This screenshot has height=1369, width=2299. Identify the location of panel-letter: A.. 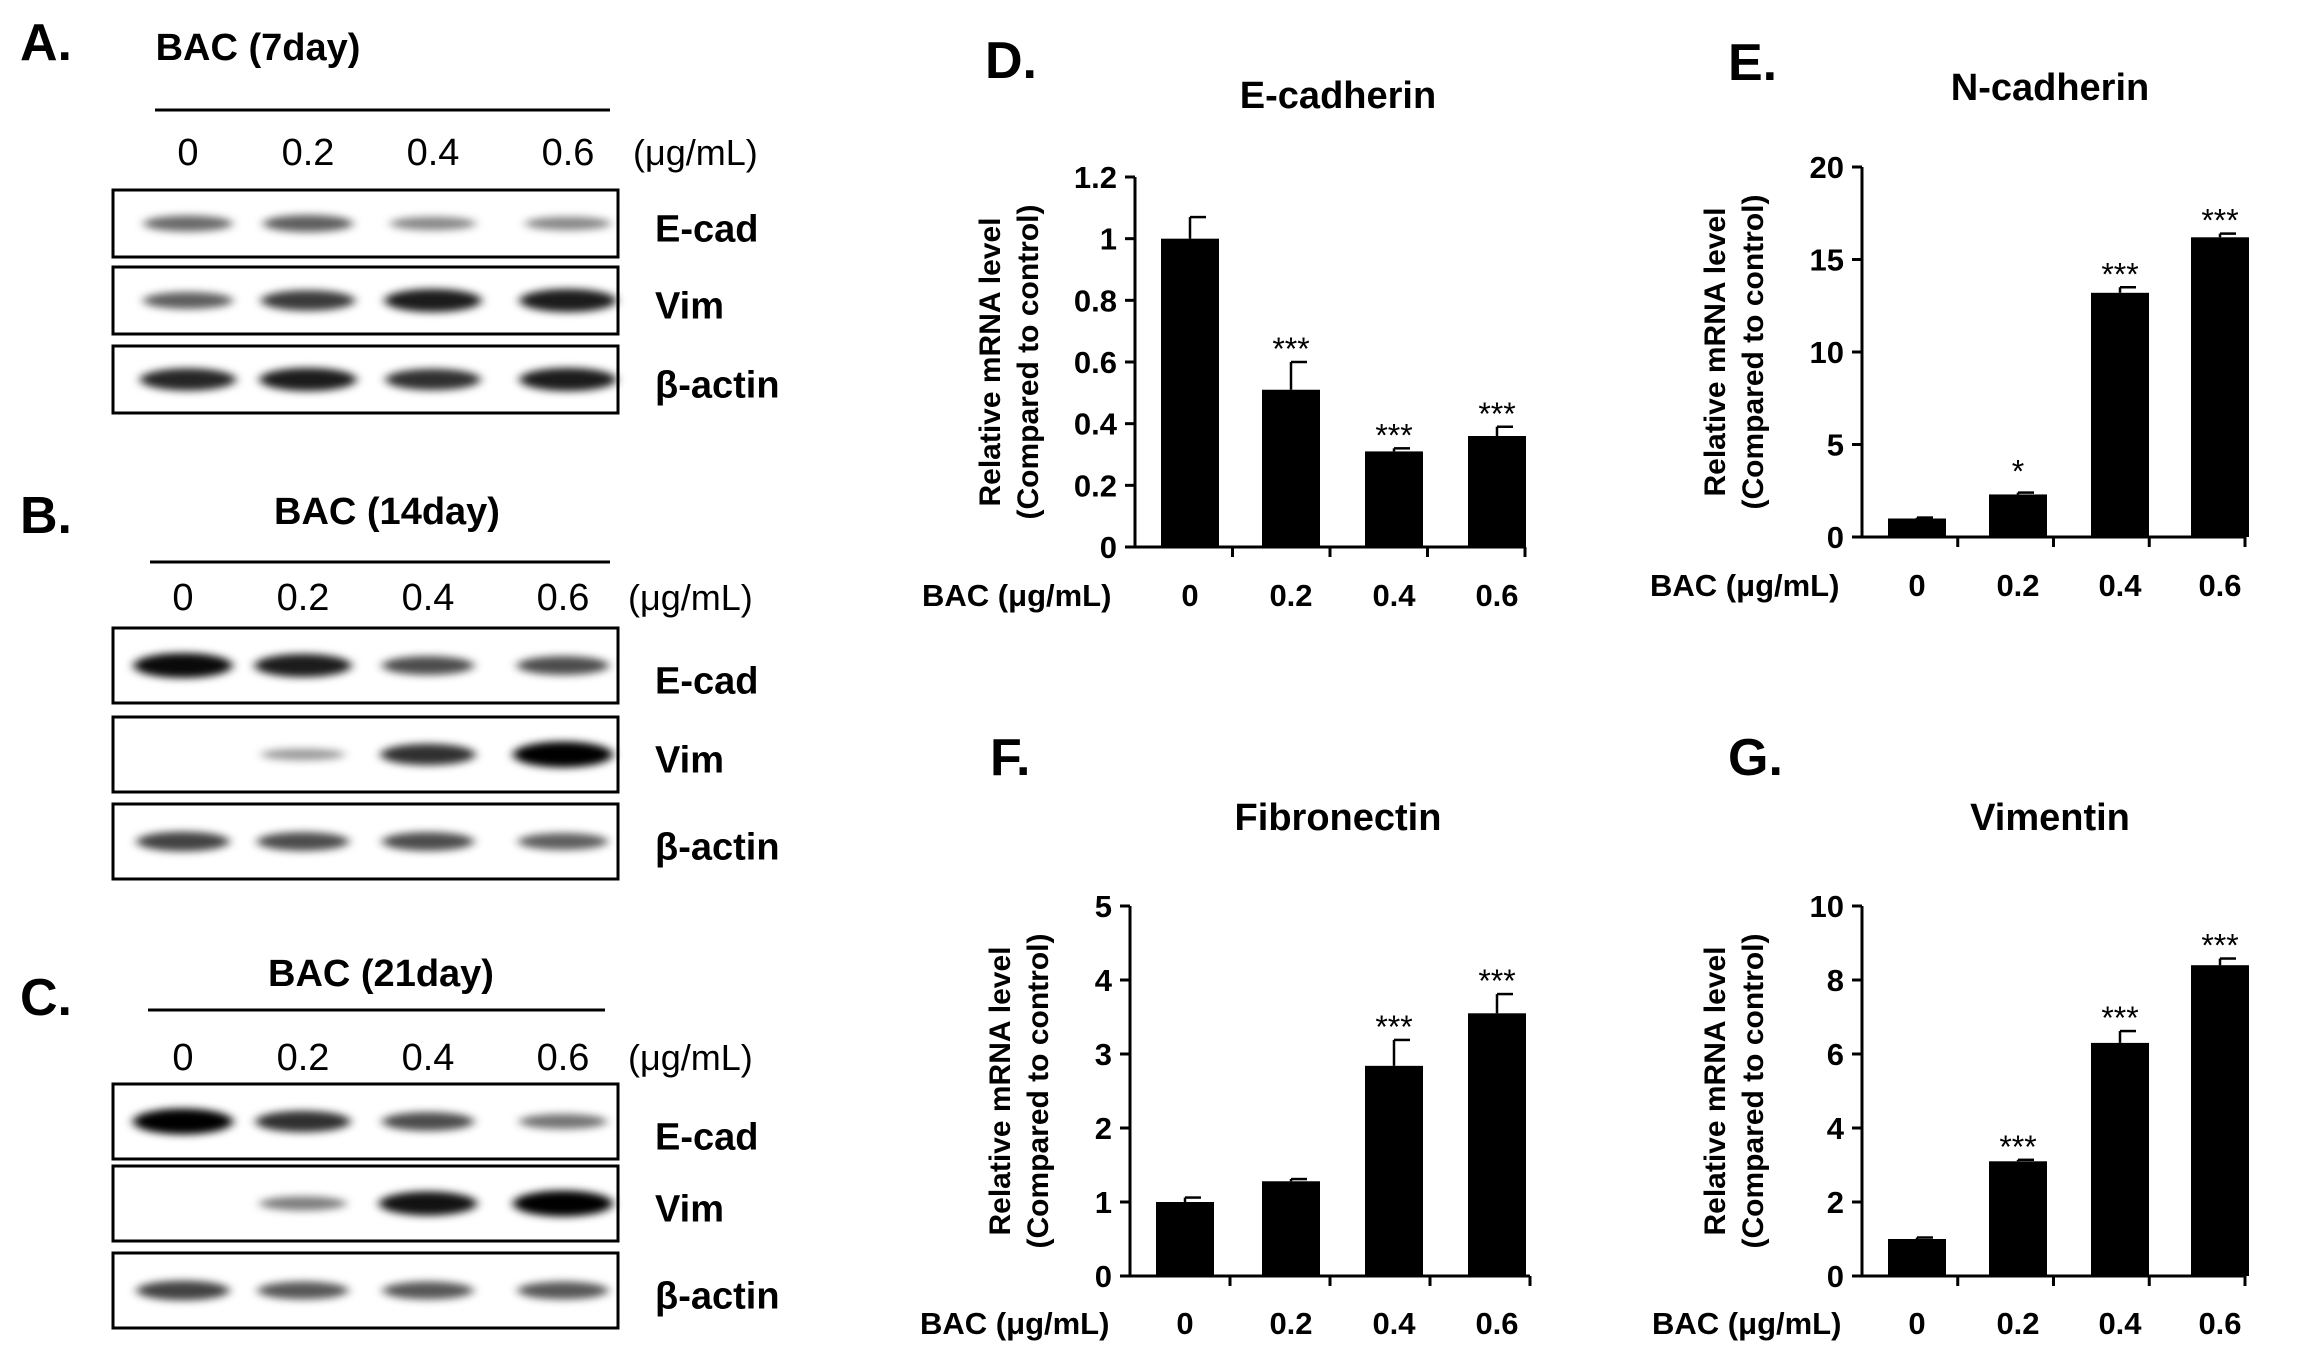
(46, 43).